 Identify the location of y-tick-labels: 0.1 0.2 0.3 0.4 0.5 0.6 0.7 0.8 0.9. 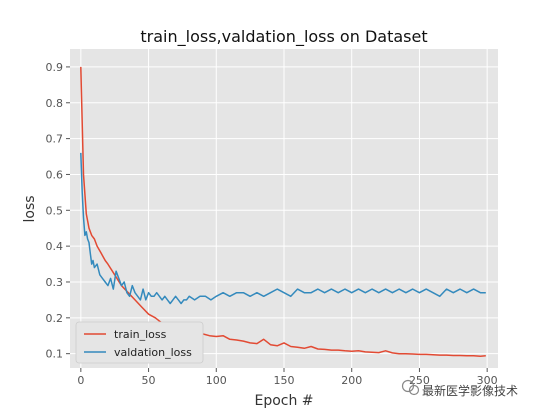
(58, 211).